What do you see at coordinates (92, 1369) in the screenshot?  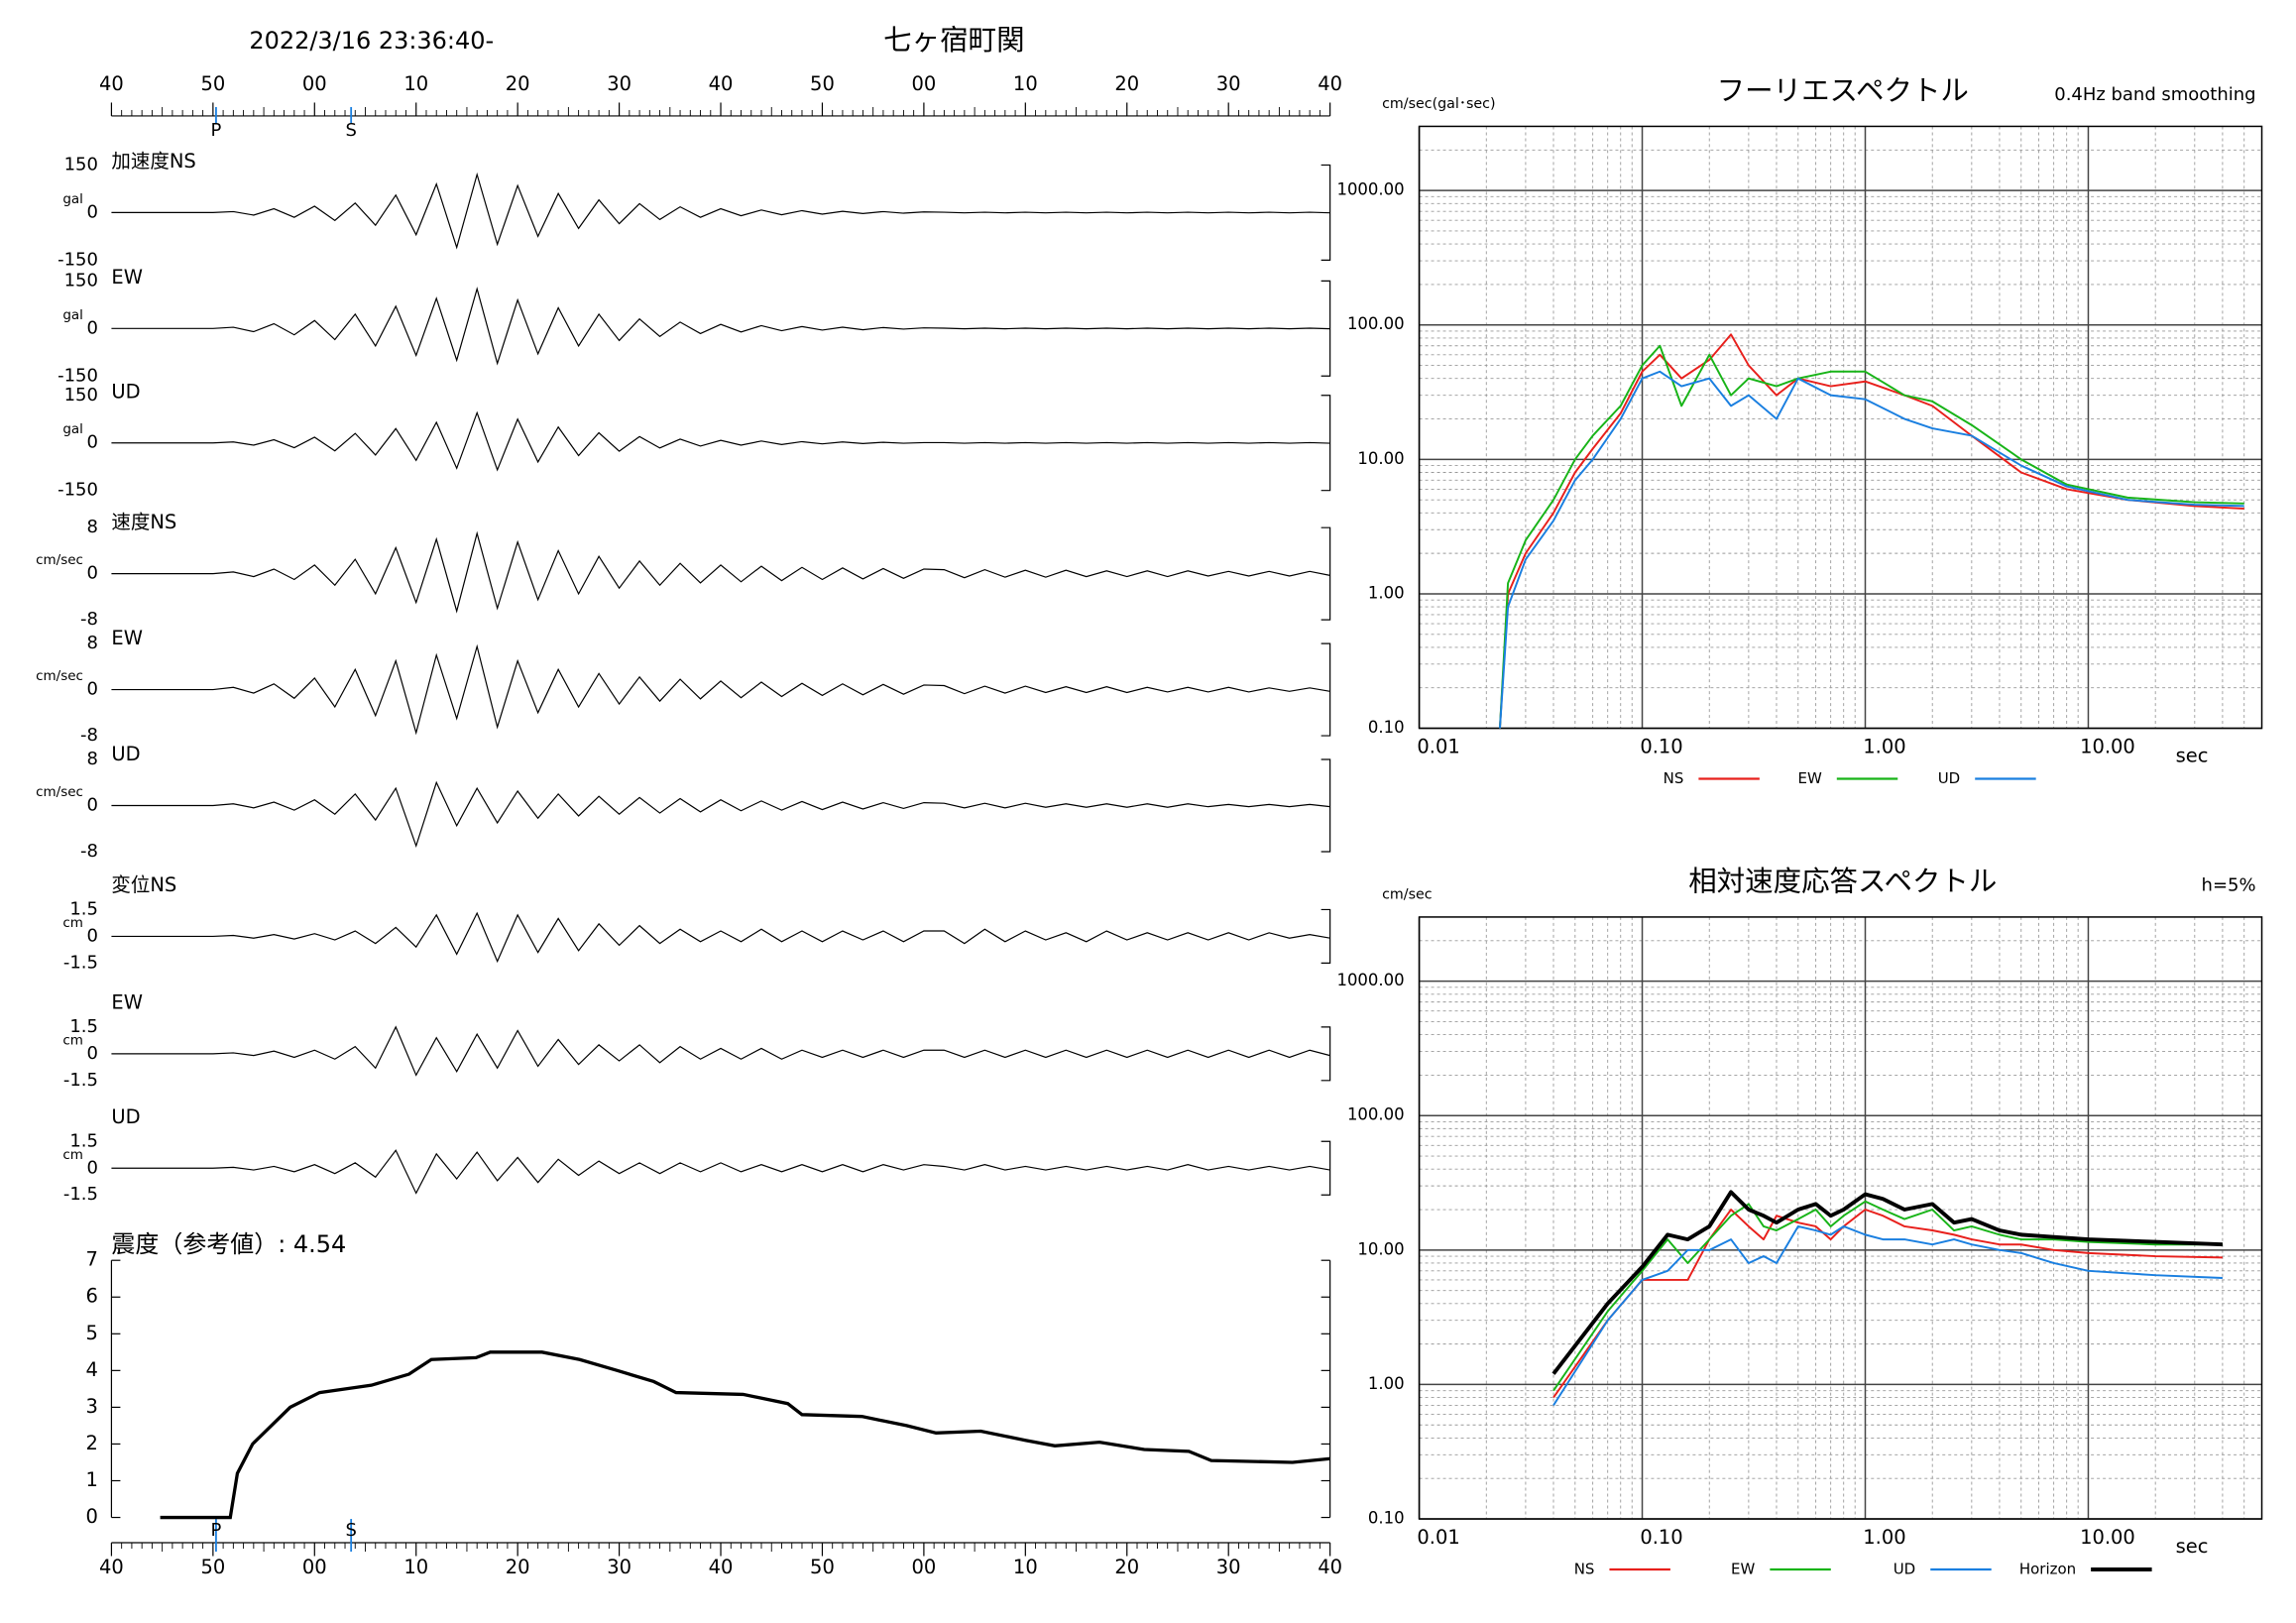 I see `y-tick-label: 4` at bounding box center [92, 1369].